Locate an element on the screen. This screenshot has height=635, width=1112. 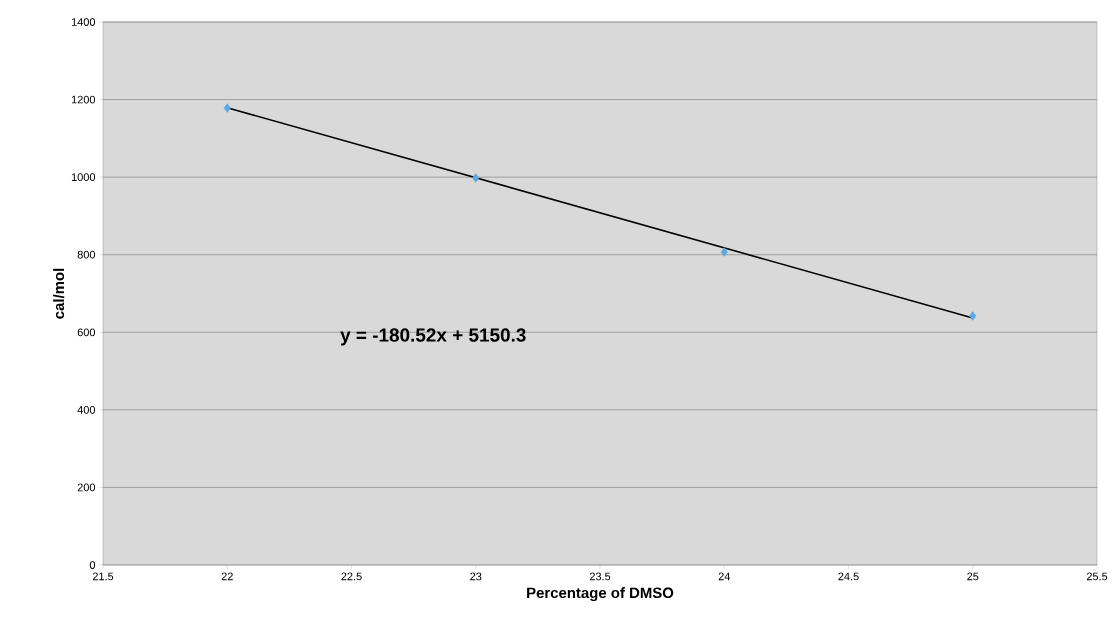
y-tick-label: 0 is located at coordinates (92, 565).